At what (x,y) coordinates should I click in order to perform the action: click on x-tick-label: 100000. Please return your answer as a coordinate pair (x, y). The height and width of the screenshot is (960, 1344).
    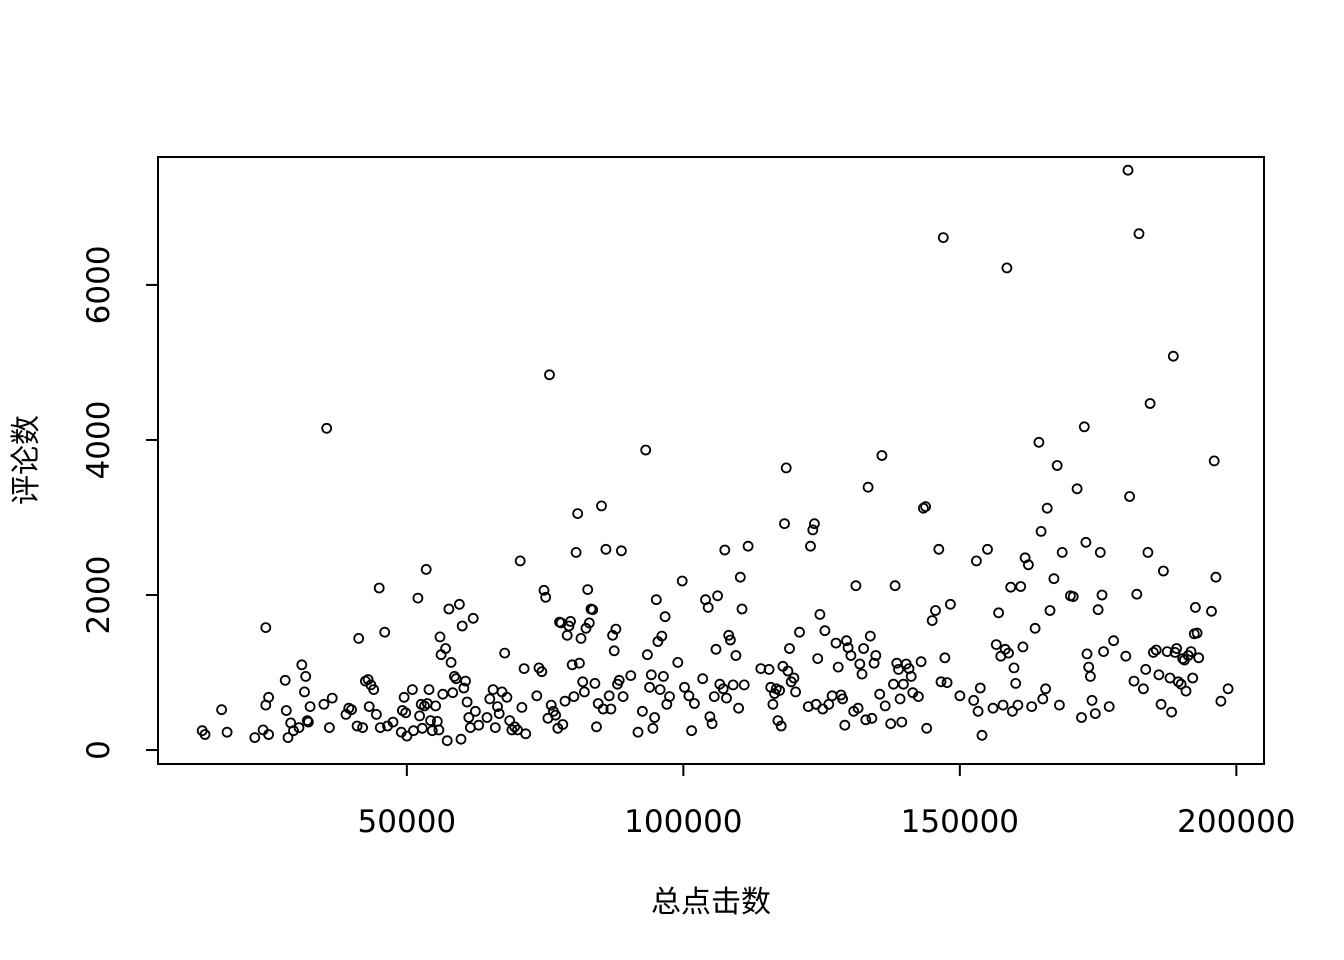
    Looking at the image, I should click on (683, 822).